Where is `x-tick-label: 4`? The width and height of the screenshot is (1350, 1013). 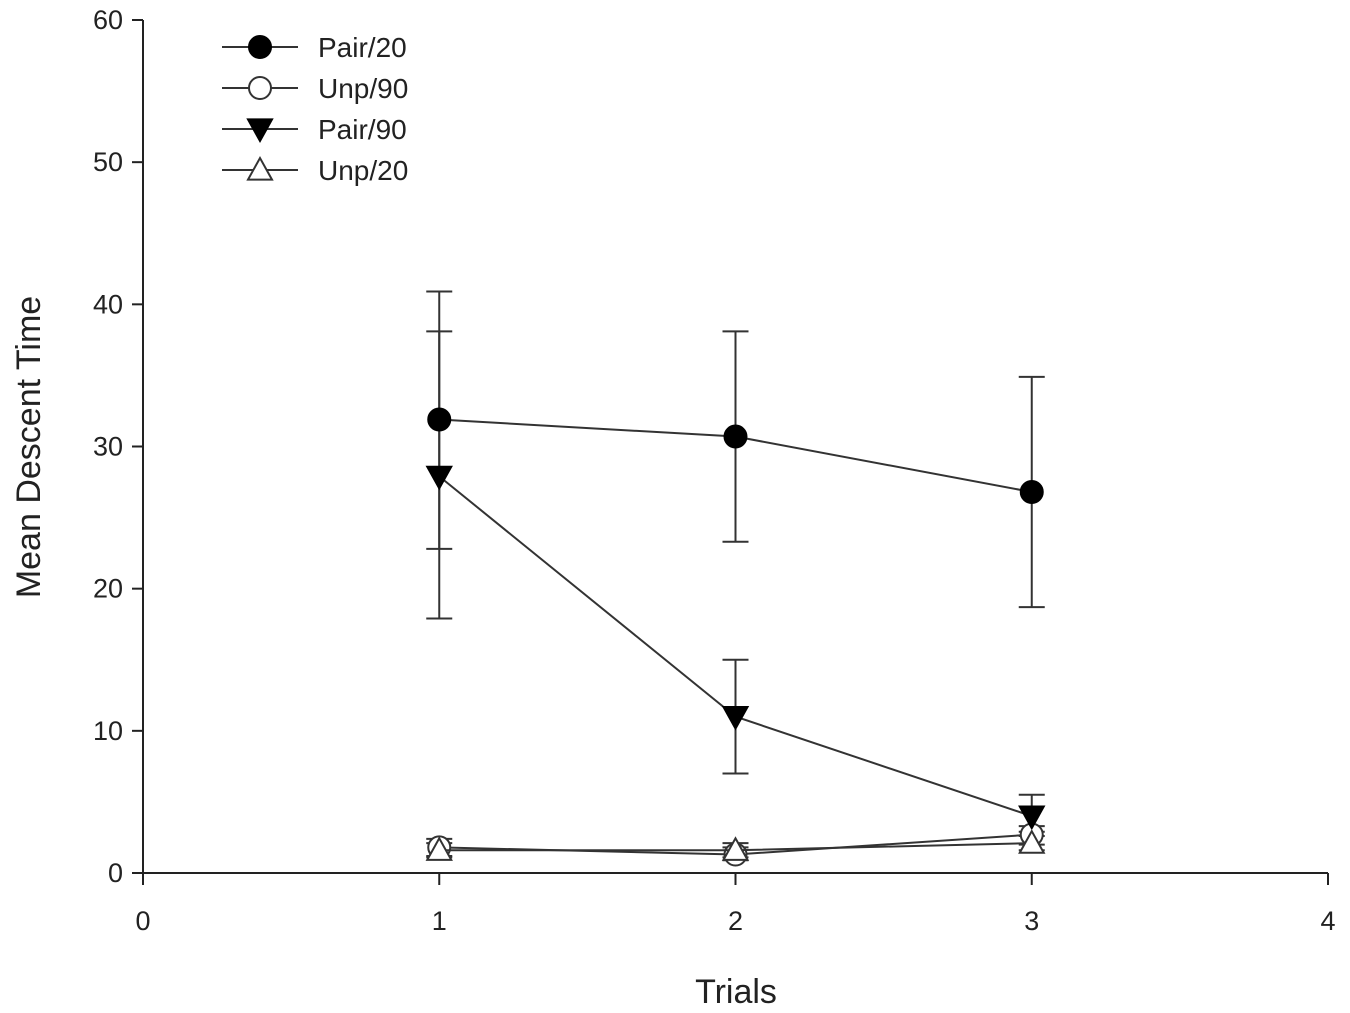 x-tick-label: 4 is located at coordinates (1327, 921).